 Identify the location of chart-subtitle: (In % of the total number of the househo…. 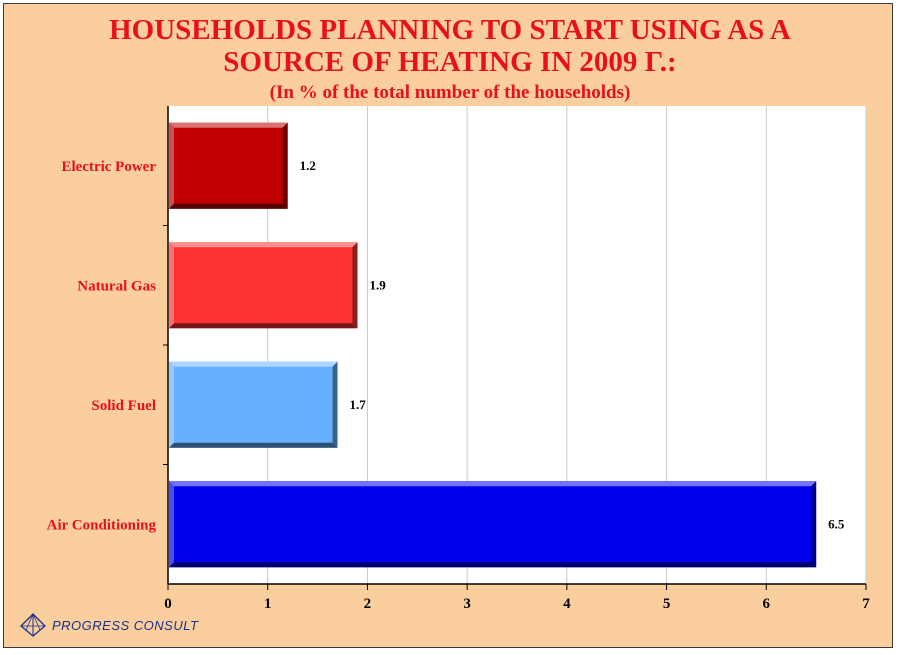
(450, 92).